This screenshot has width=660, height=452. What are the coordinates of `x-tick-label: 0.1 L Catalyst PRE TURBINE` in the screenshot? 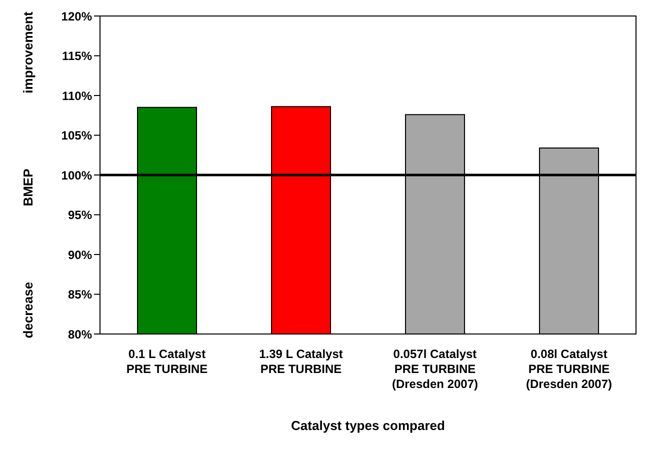 It's located at (167, 361).